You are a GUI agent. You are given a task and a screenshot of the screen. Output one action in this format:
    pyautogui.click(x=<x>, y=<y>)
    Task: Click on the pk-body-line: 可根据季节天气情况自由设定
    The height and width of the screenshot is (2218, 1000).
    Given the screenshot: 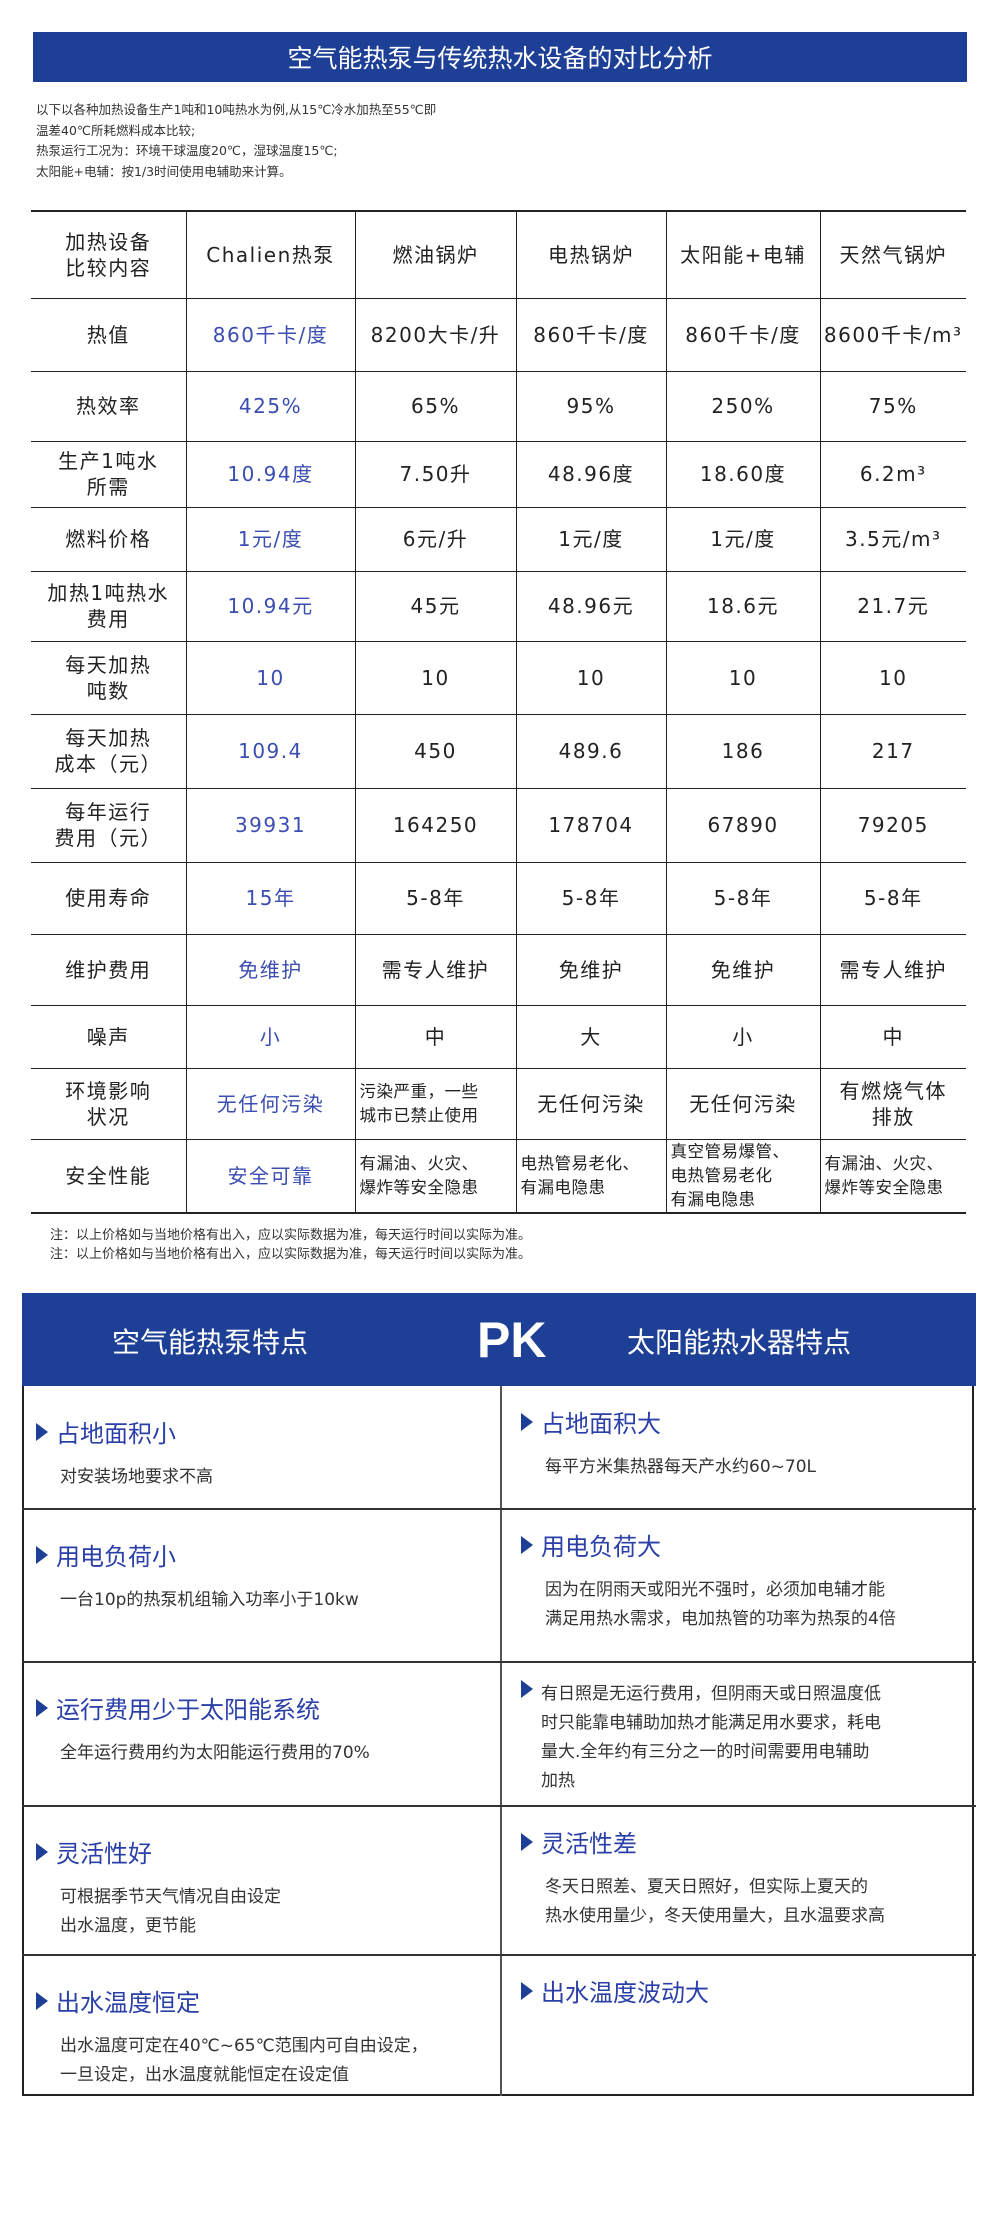 What is the action you would take?
    pyautogui.click(x=170, y=1897)
    